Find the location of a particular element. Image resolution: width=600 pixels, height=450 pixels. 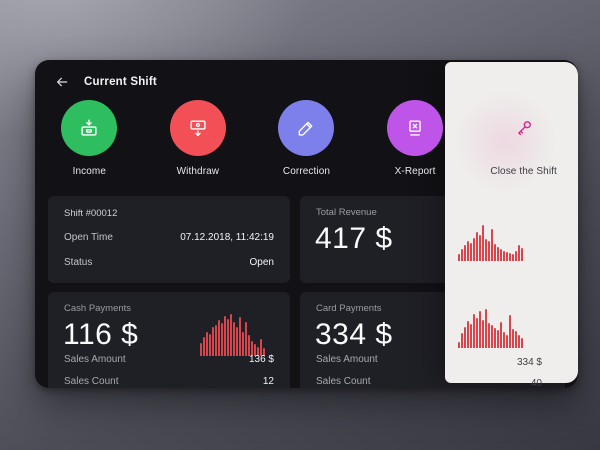

close-shift-button: Close the Shift is located at coordinates (523, 138).